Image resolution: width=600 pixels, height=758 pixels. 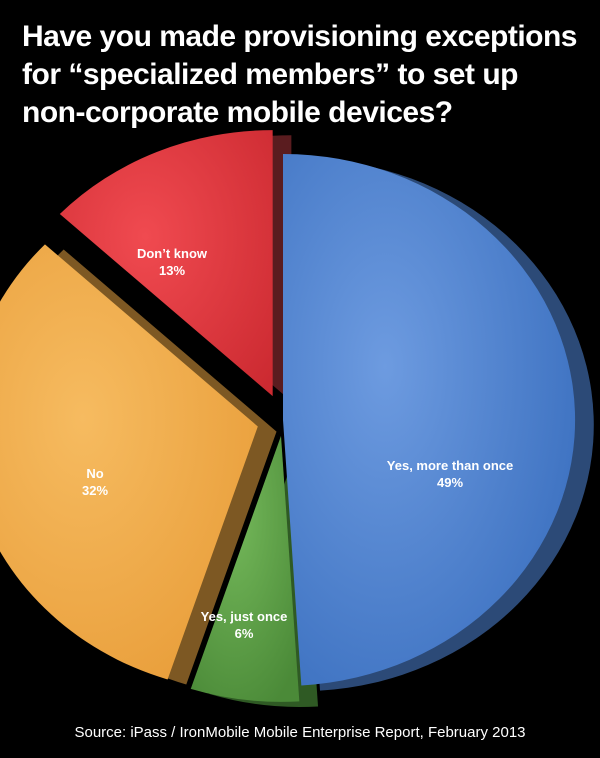 I want to click on slice-label: Don’t know, so click(x=172, y=253).